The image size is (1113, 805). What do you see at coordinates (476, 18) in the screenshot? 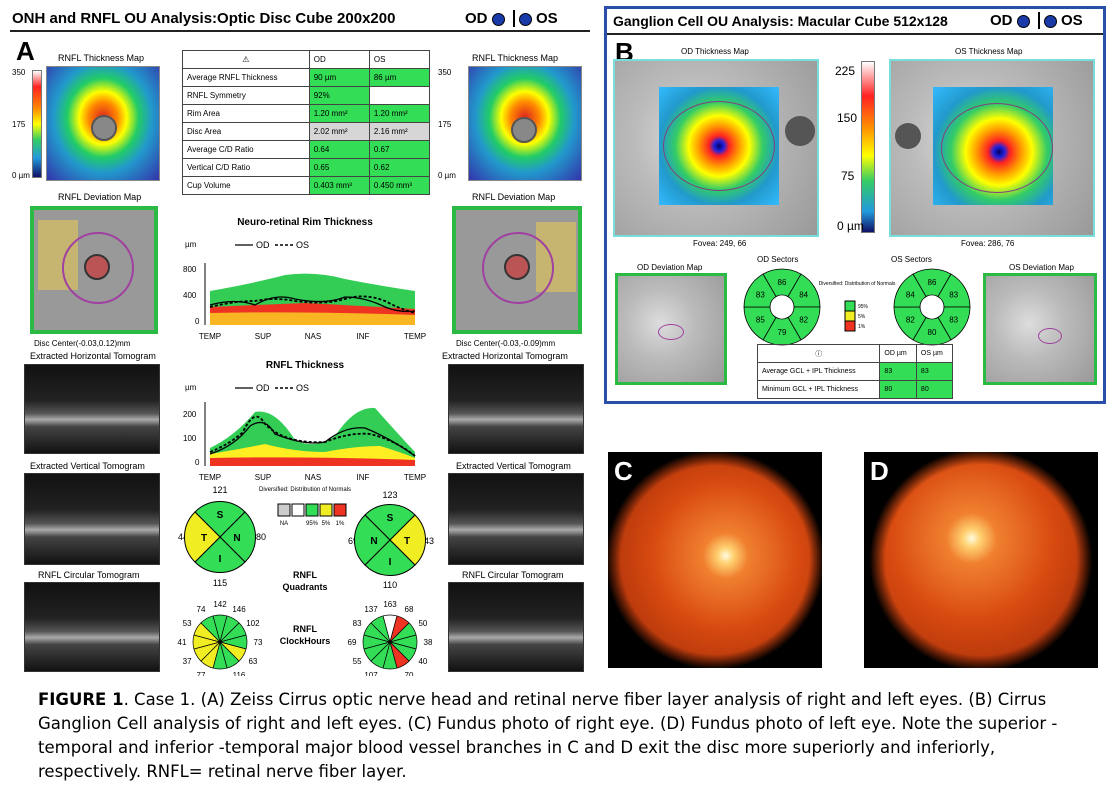
I see `od-label: OD` at bounding box center [476, 18].